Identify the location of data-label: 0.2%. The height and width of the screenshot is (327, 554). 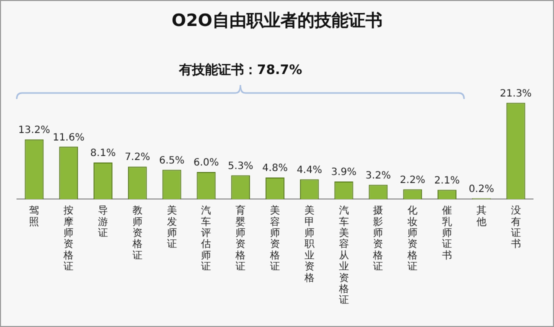
(481, 189).